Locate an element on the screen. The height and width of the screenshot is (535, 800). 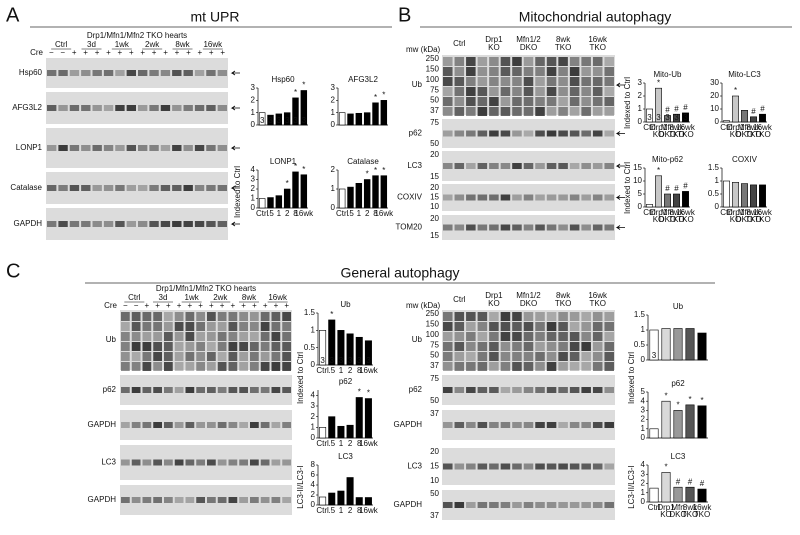
chart-title: AFG3L2 is located at coordinates (363, 79).